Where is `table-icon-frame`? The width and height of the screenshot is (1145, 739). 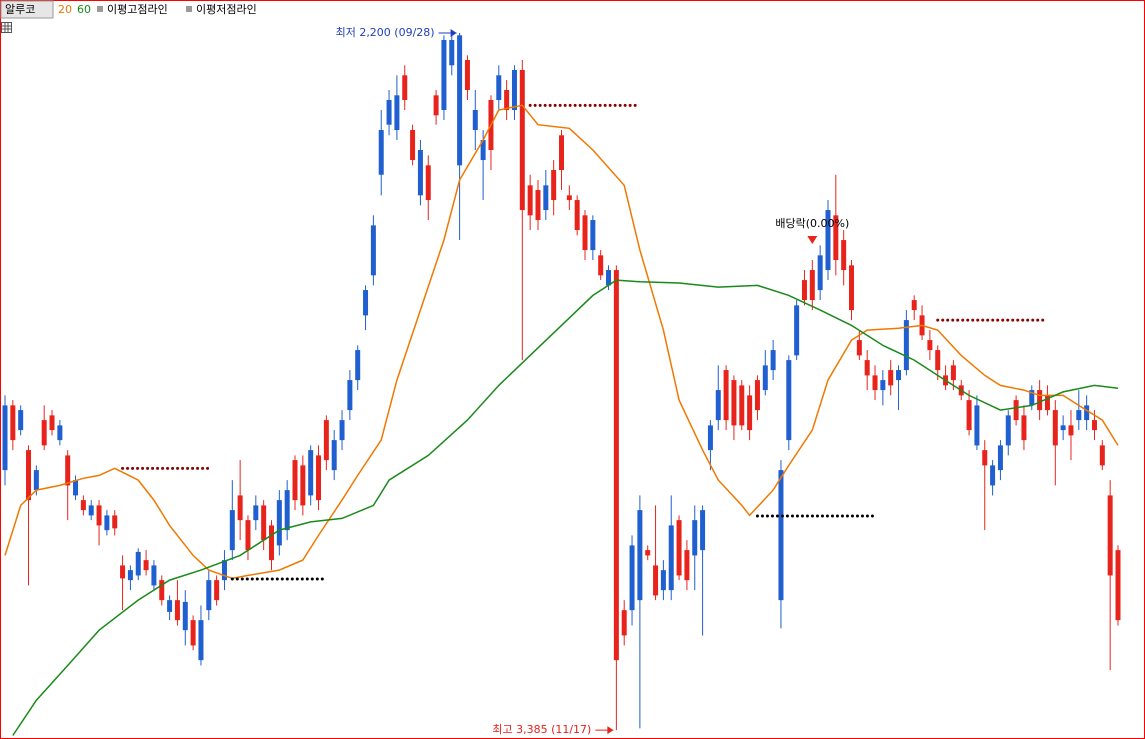
table-icon-frame is located at coordinates (6, 27).